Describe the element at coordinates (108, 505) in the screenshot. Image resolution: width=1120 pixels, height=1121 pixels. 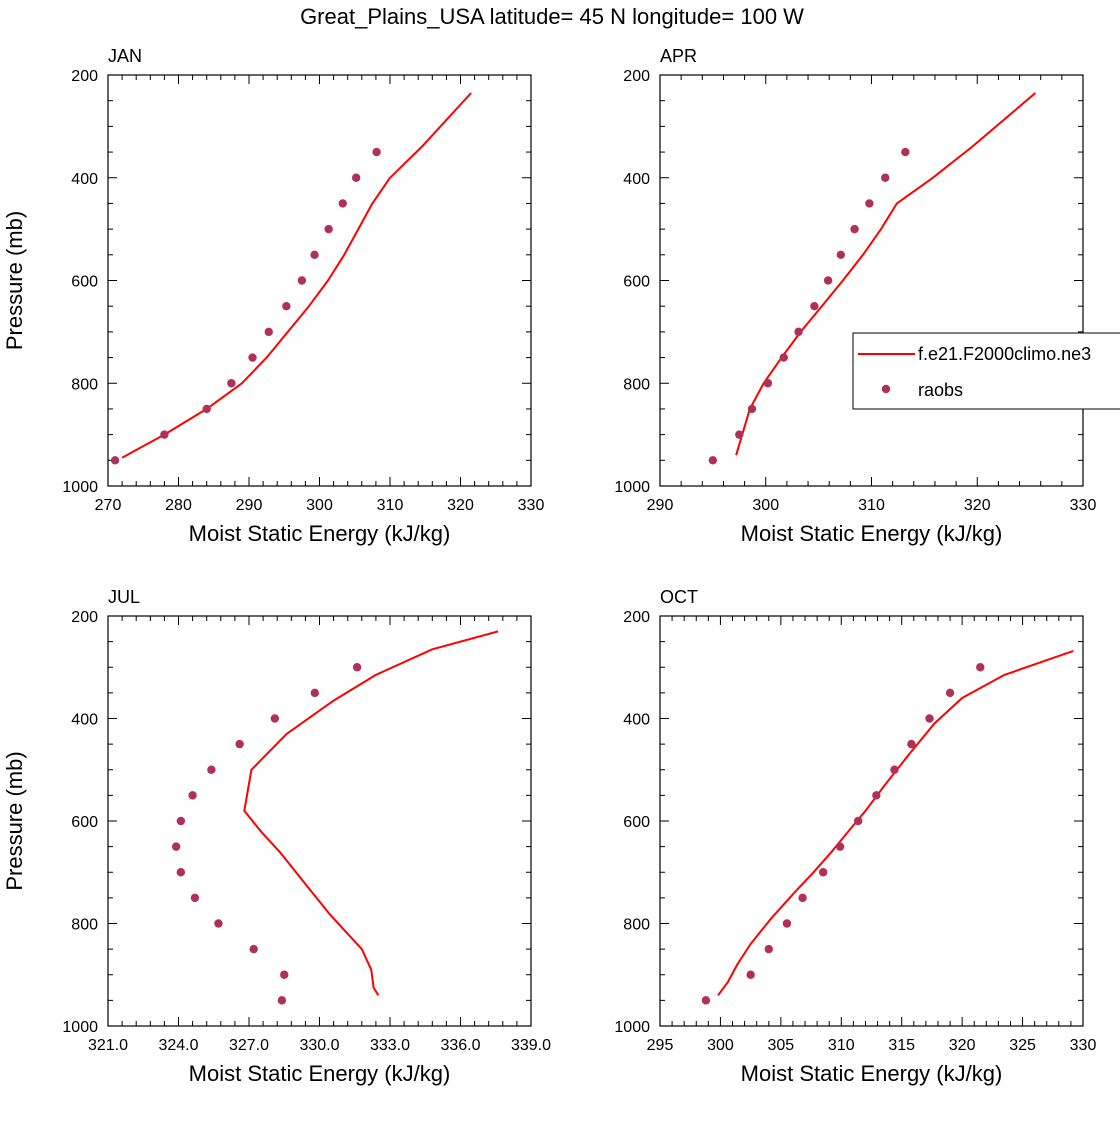
I see `x-tick-label: 270` at that location.